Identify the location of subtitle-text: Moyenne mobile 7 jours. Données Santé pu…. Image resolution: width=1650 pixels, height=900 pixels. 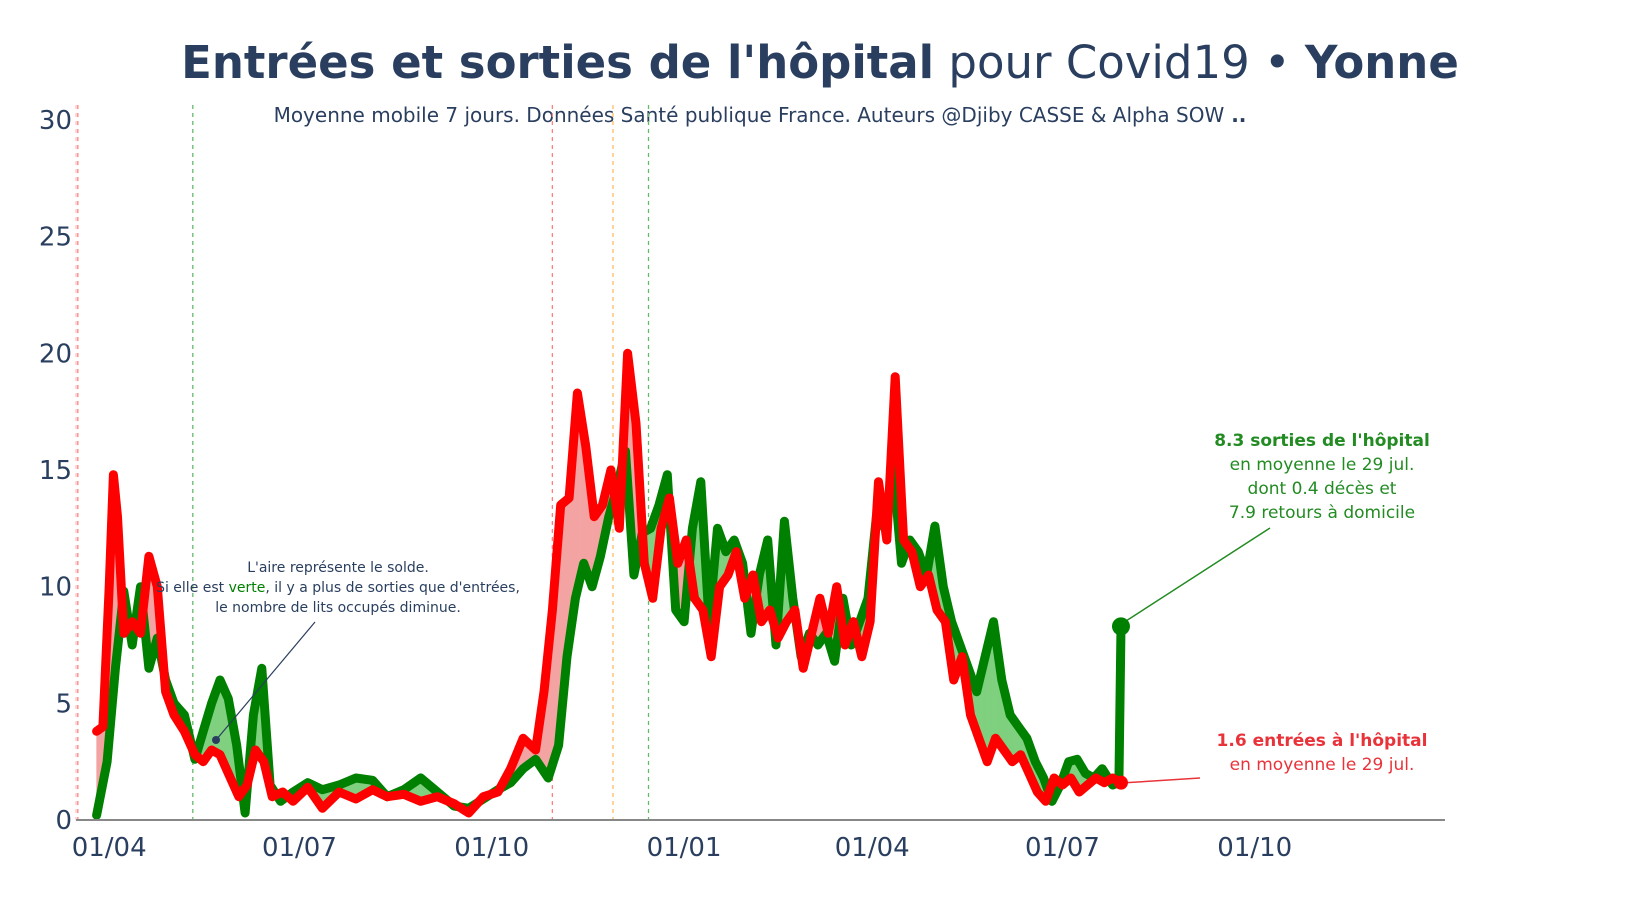
(749, 115).